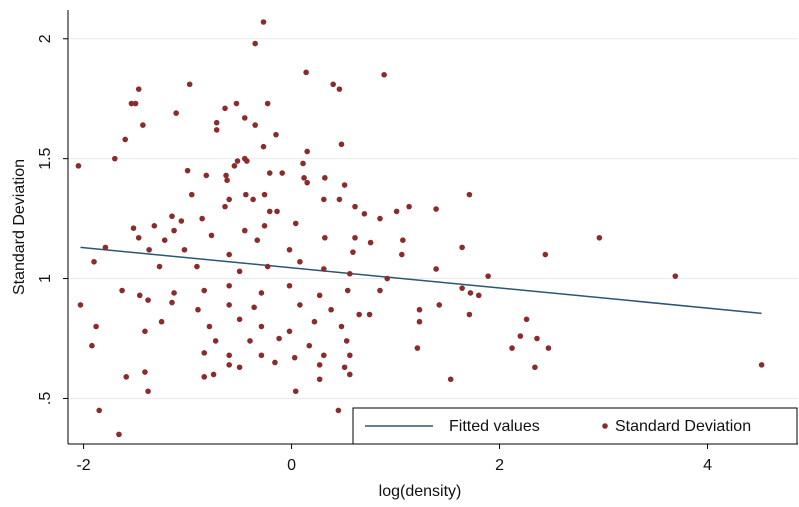 Image resolution: width=799 pixels, height=507 pixels. I want to click on x-tick-label: 2, so click(499, 465).